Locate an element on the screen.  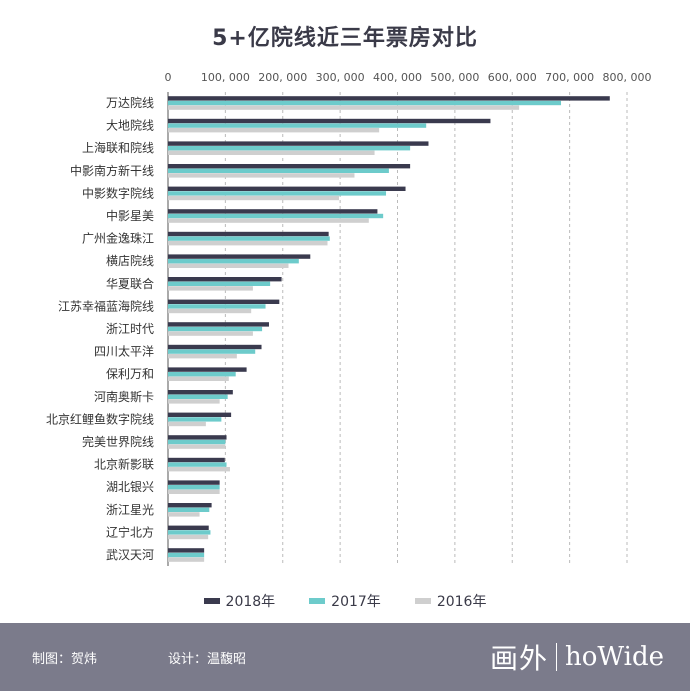
x-tick-label: 700, 000 is located at coordinates (569, 77).